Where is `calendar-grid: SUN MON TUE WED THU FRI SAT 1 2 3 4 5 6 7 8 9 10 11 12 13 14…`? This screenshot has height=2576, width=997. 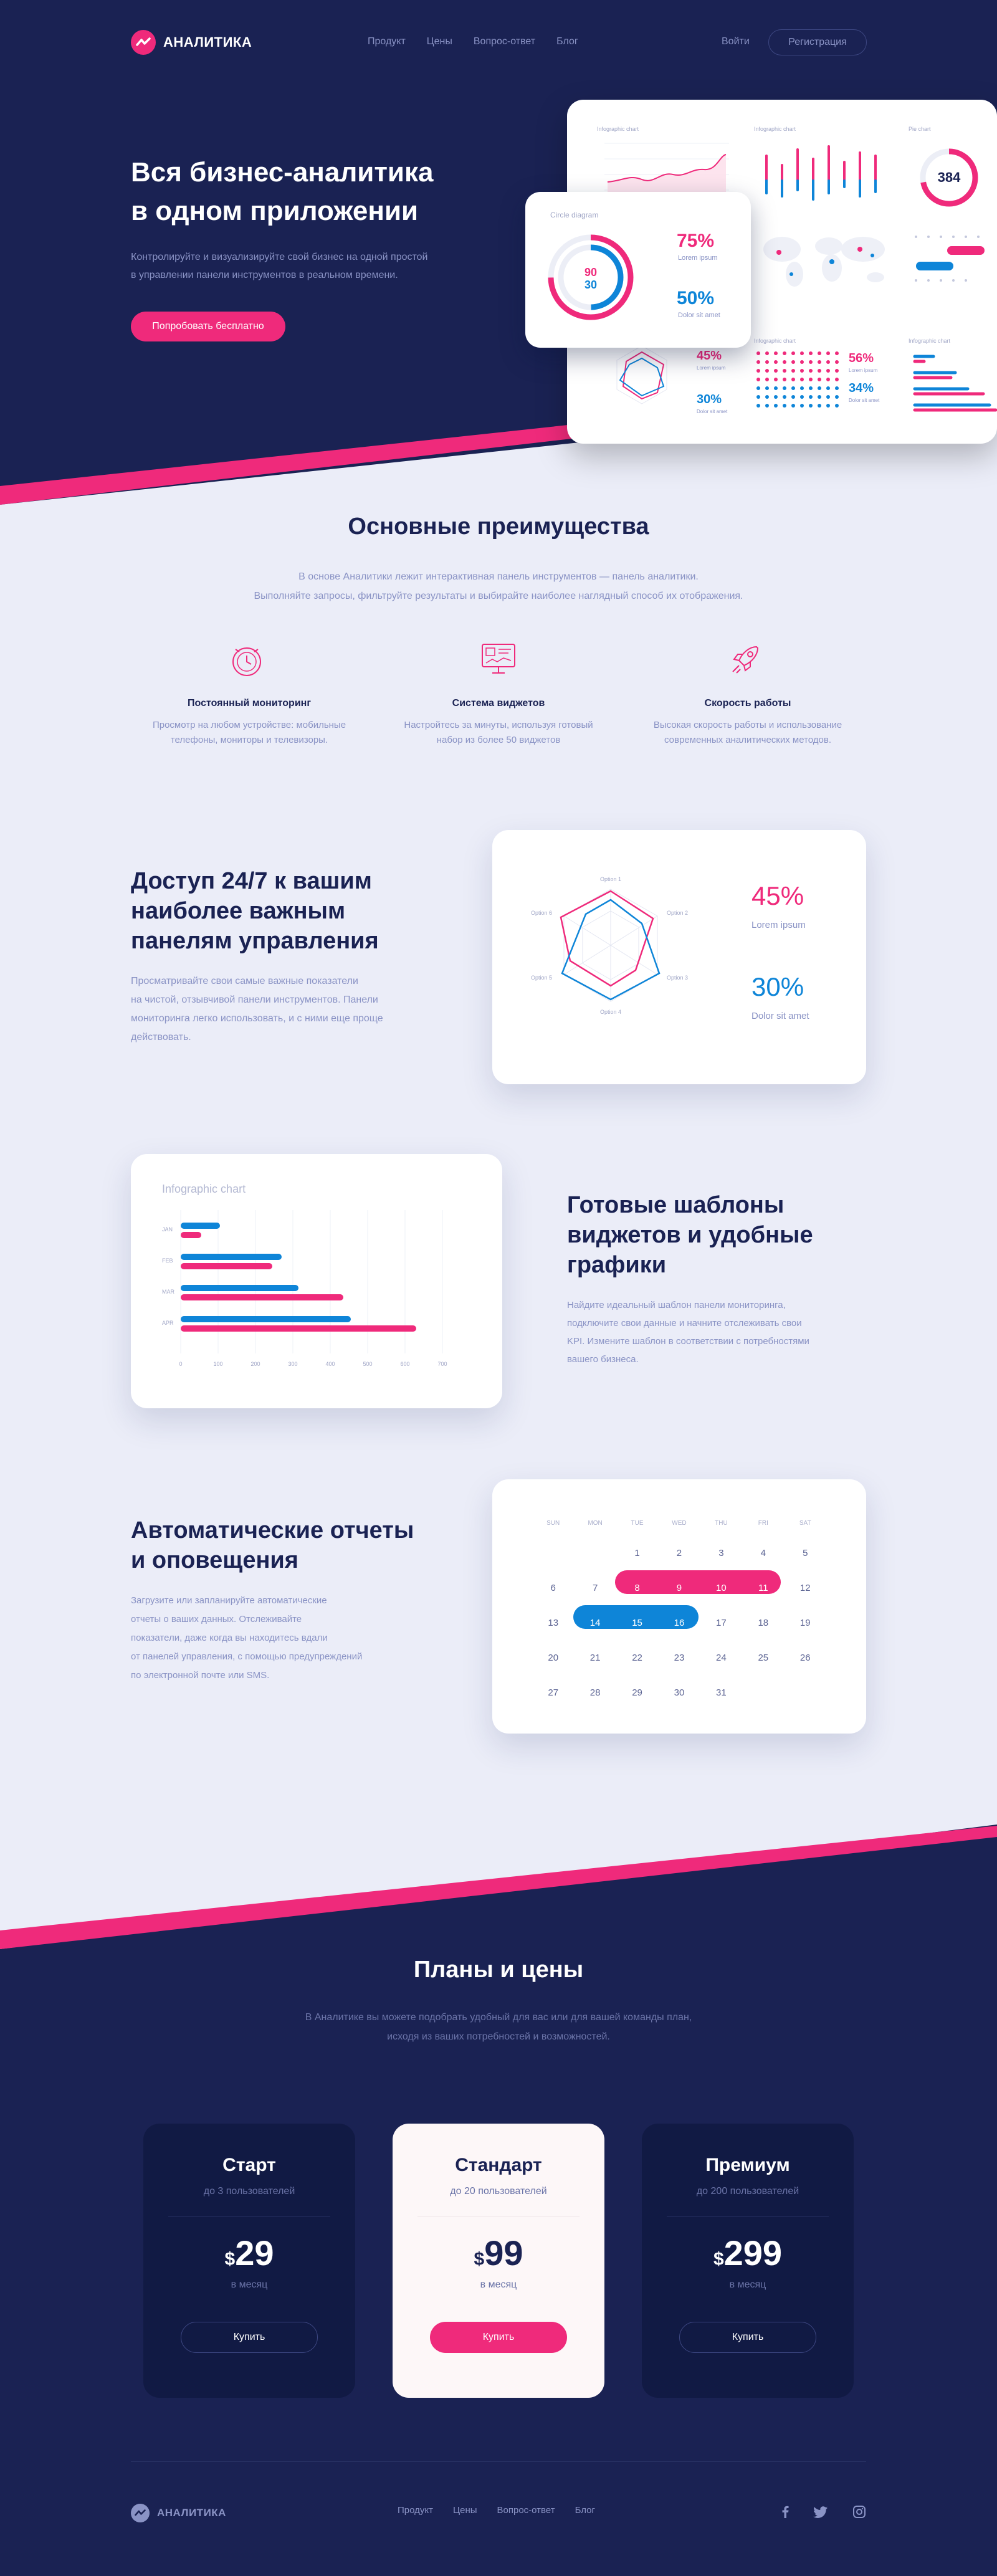 calendar-grid: SUN MON TUE WED THU FRI SAT 1 2 3 4 5 6 7 8 9 10 11 12 13 14… is located at coordinates (679, 1610).